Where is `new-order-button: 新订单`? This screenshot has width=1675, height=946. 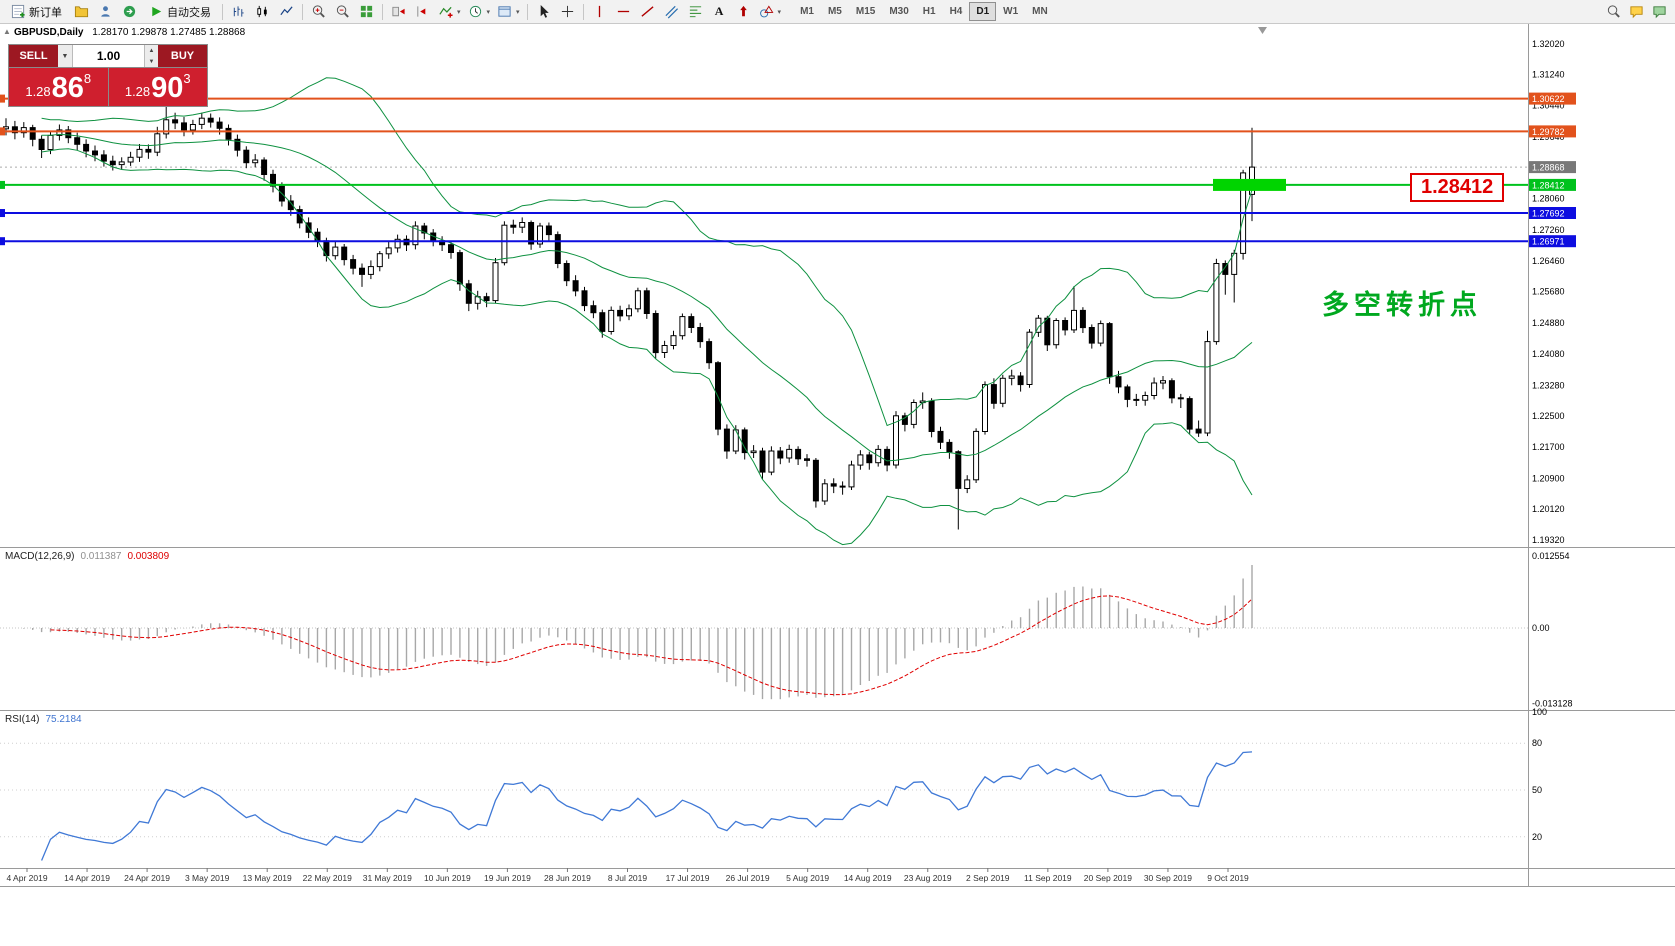 new-order-button: 新订单 is located at coordinates (36, 12).